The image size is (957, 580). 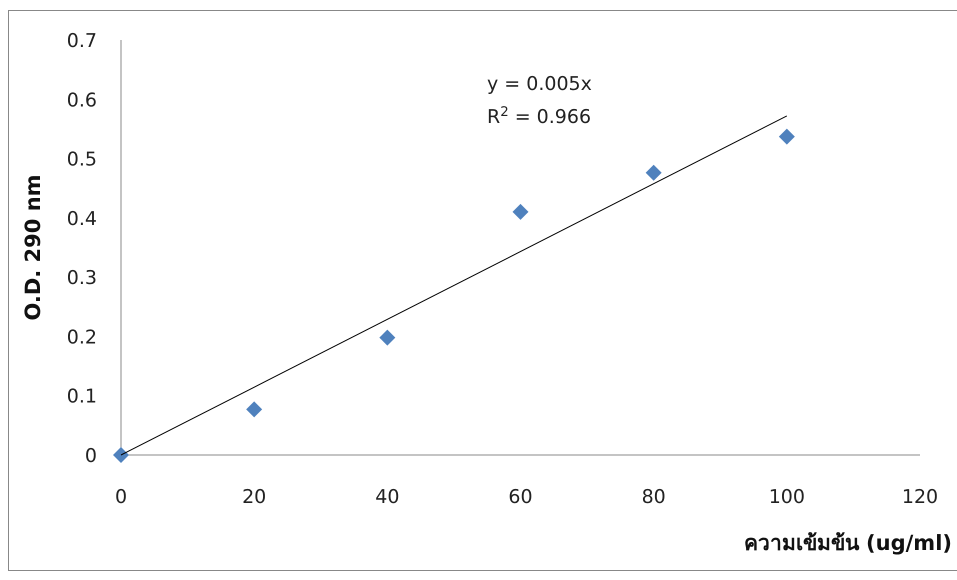 I want to click on y-tick-label: 0.6, so click(x=81, y=100).